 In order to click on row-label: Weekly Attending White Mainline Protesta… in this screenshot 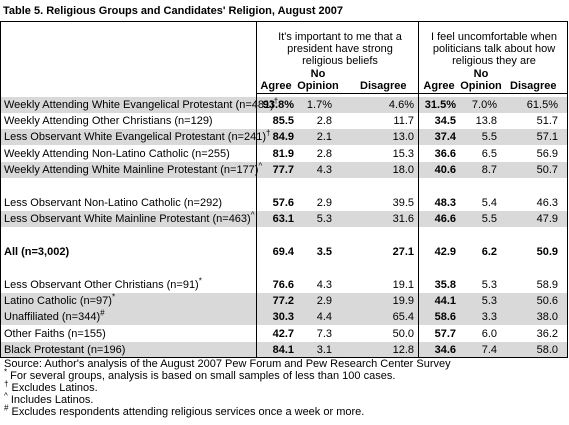, I will do `click(133, 168)`.